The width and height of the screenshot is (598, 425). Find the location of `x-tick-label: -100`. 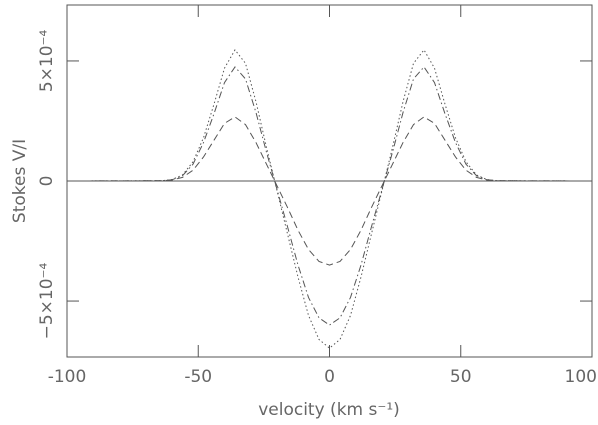

x-tick-label: -100 is located at coordinates (67, 377).